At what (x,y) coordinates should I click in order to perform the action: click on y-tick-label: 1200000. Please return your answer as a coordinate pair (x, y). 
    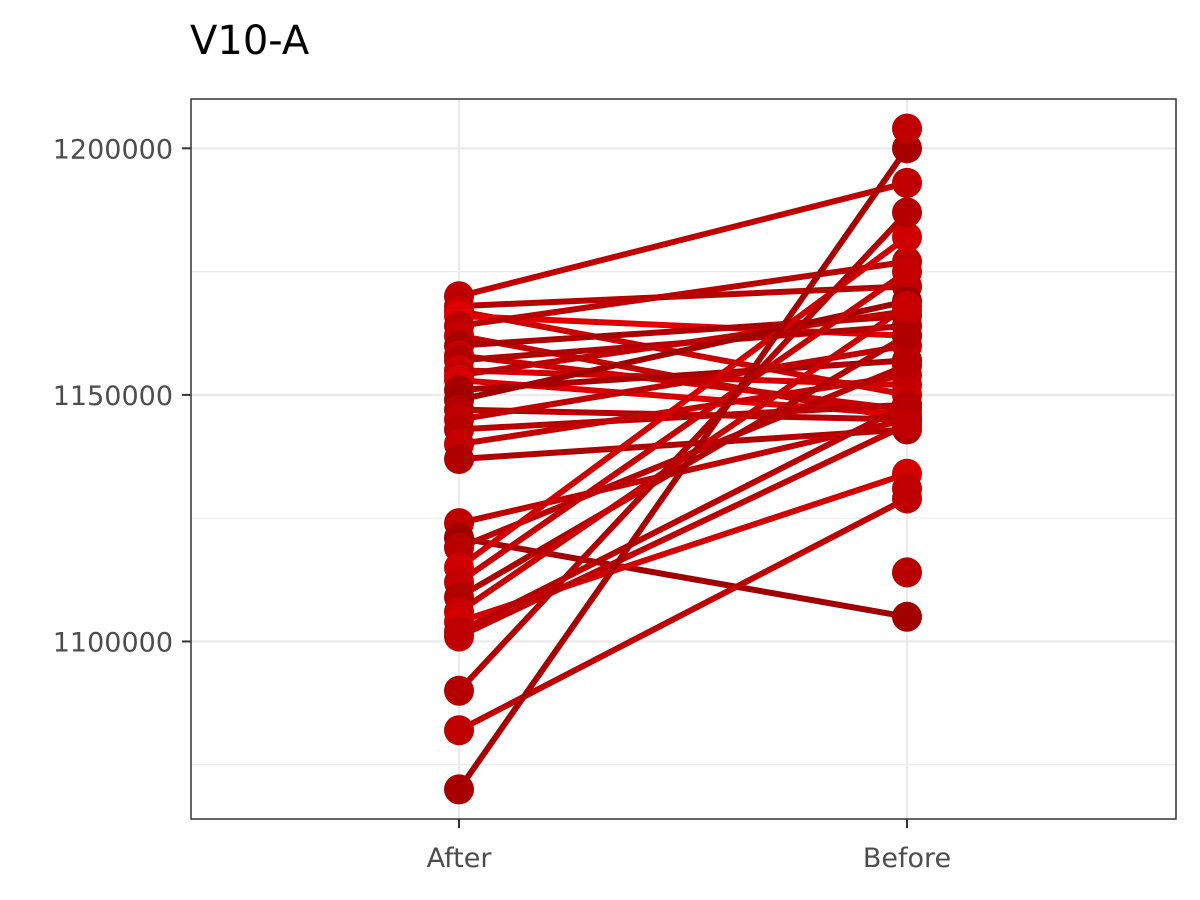
    Looking at the image, I should click on (113, 149).